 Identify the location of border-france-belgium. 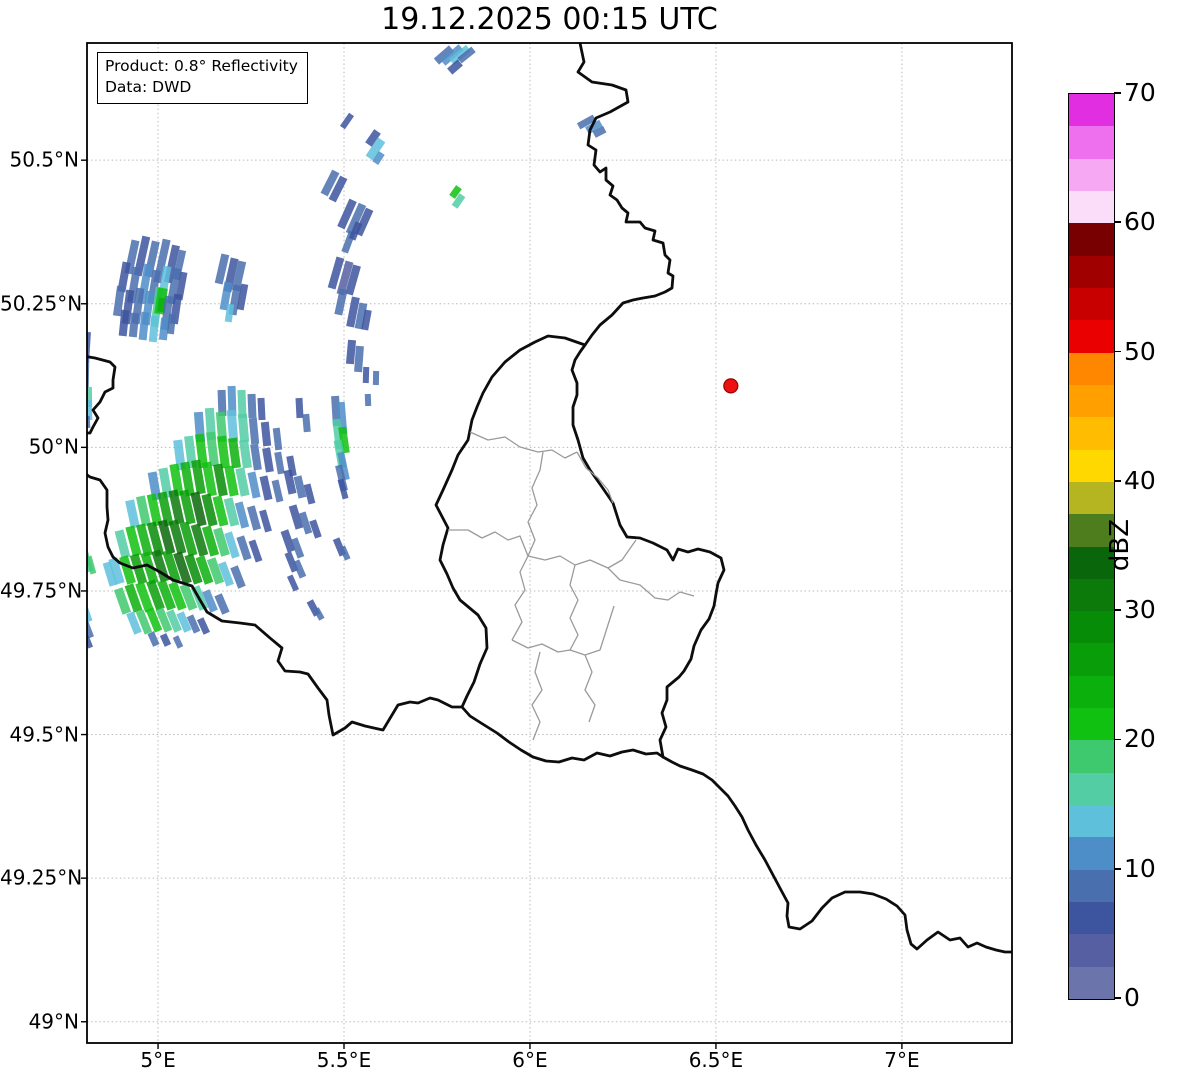
(275, 605).